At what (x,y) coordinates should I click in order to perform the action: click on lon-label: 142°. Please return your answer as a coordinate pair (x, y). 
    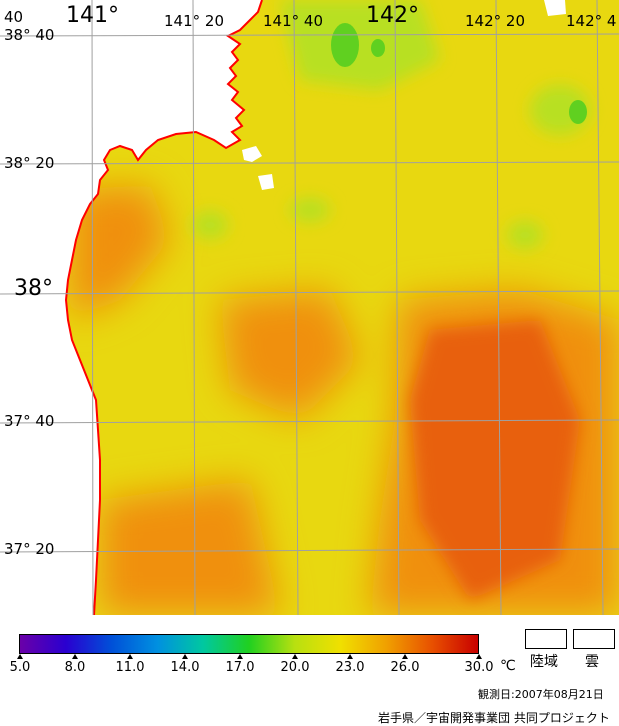
    Looking at the image, I should click on (392, 15).